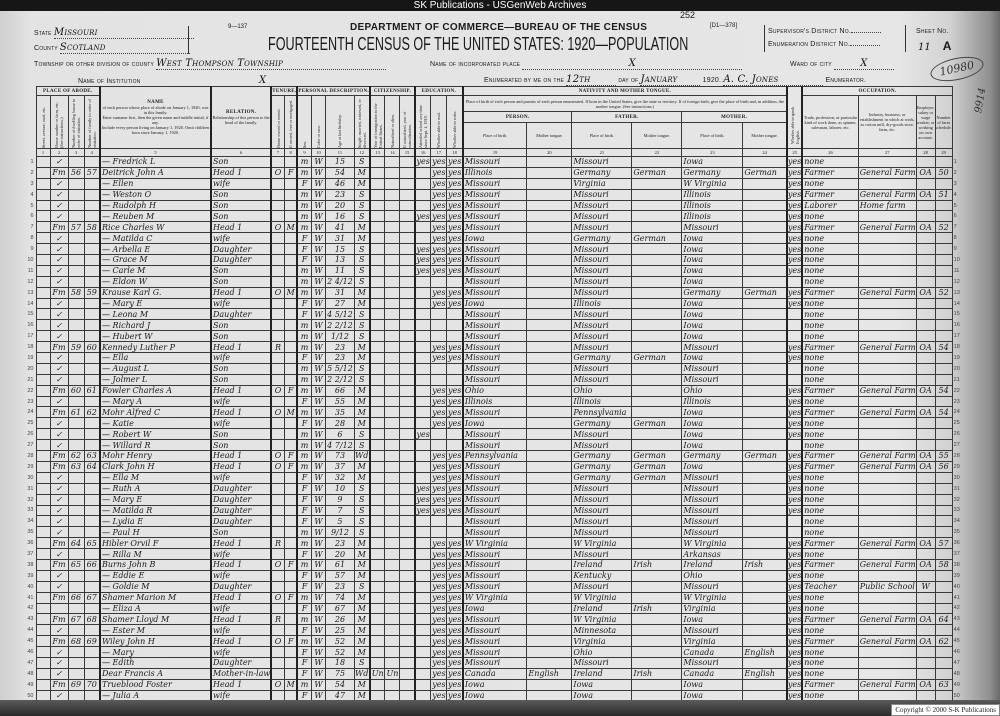 The width and height of the screenshot is (1000, 716). I want to click on employer-class-cell: OA, so click(925, 390).